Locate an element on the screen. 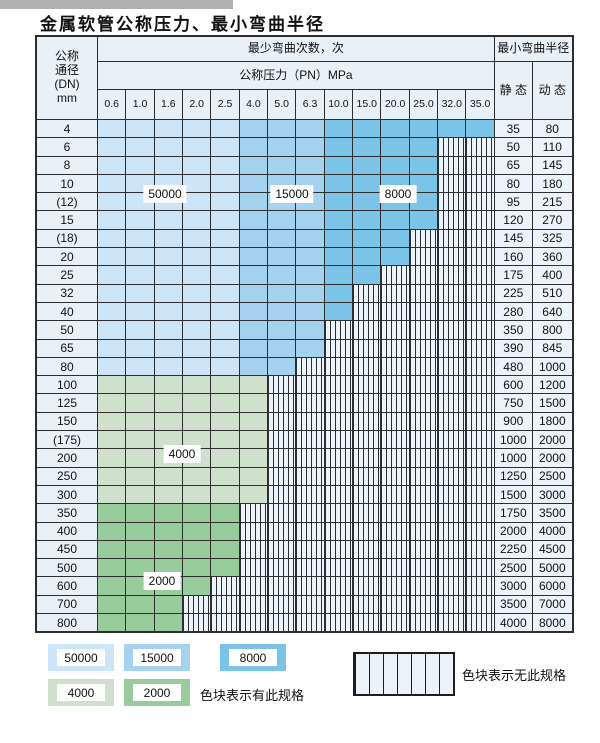  static-value-cell: 1750 is located at coordinates (513, 513).